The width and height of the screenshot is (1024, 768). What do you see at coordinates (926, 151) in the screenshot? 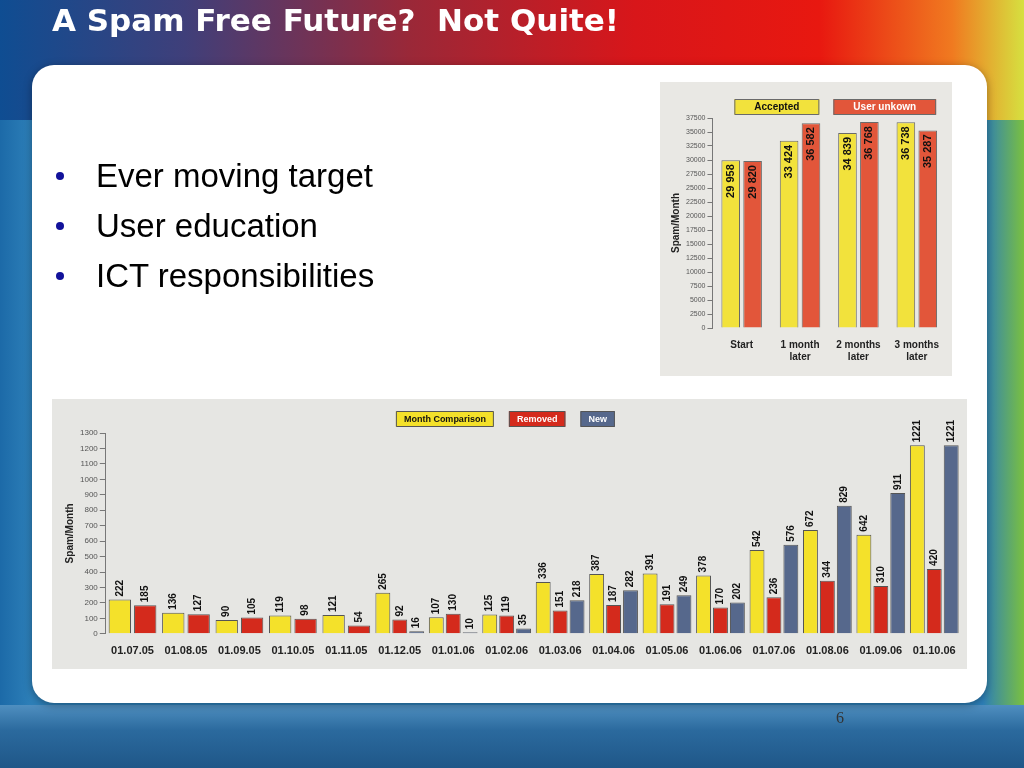
I see `data-label: 35 287` at bounding box center [926, 151].